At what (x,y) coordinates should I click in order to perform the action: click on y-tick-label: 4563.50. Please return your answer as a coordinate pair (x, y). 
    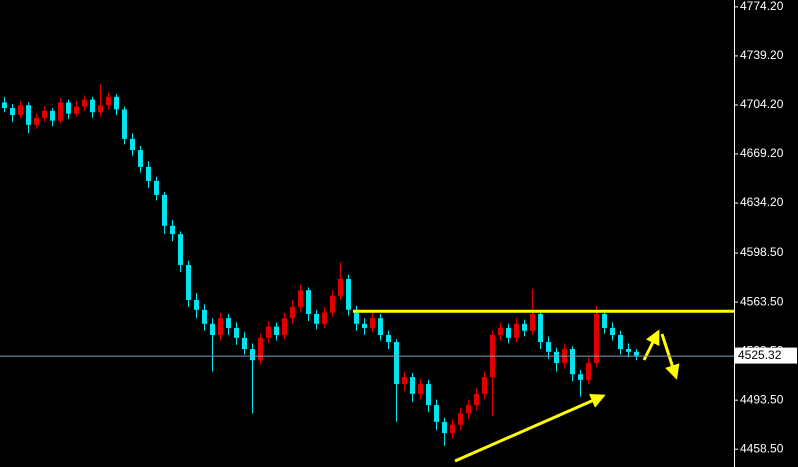
    Looking at the image, I should click on (762, 301).